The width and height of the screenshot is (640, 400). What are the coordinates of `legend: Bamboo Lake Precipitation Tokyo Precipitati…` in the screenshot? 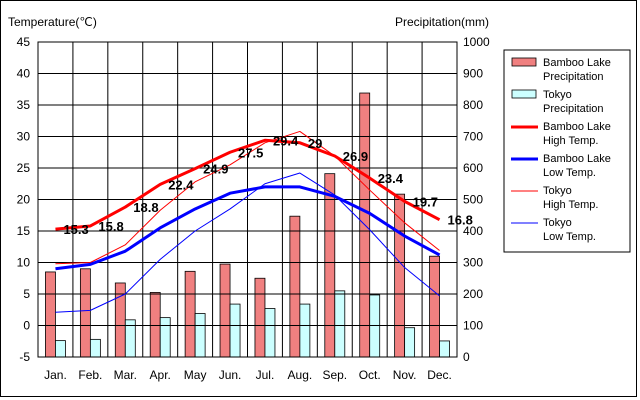 It's located at (567, 151).